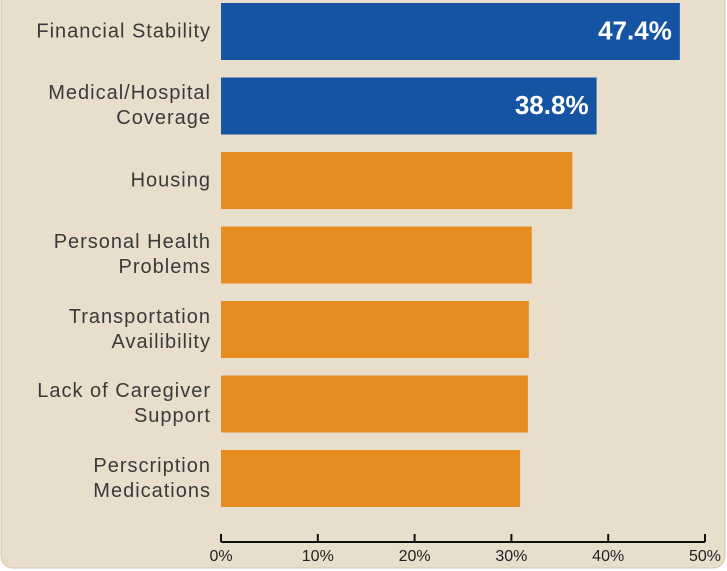 This screenshot has height=571, width=727. What do you see at coordinates (220, 556) in the screenshot?
I see `x-tick-label: 0%` at bounding box center [220, 556].